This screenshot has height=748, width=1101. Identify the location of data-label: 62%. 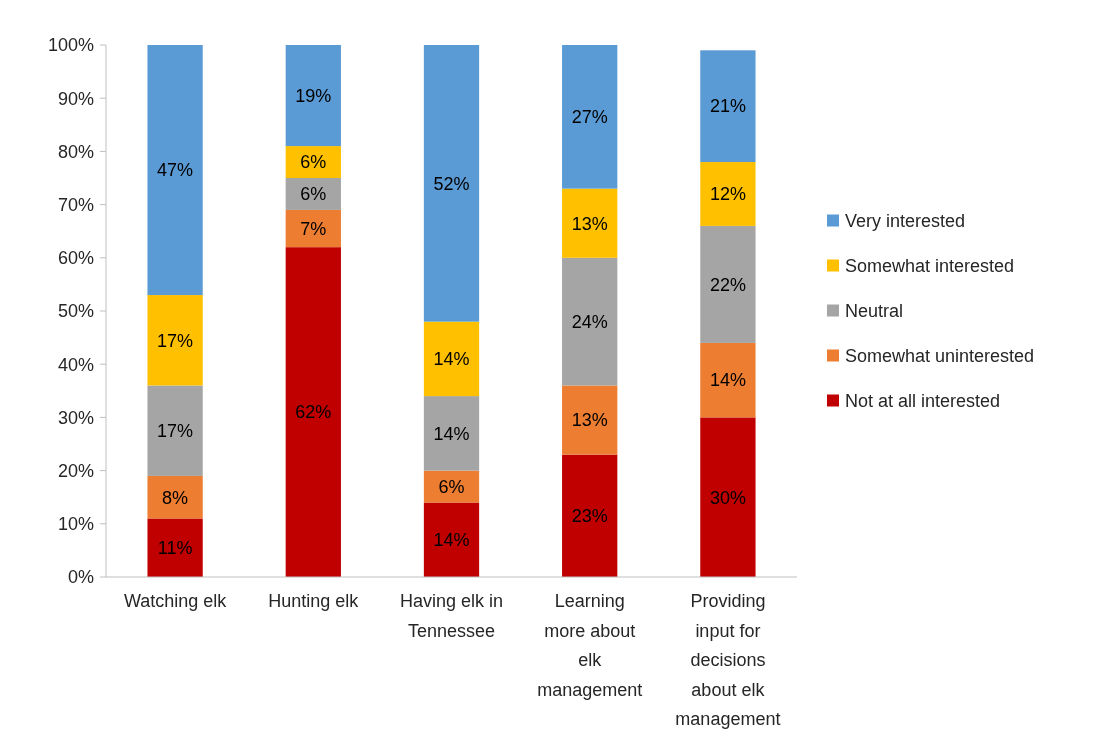
(313, 412).